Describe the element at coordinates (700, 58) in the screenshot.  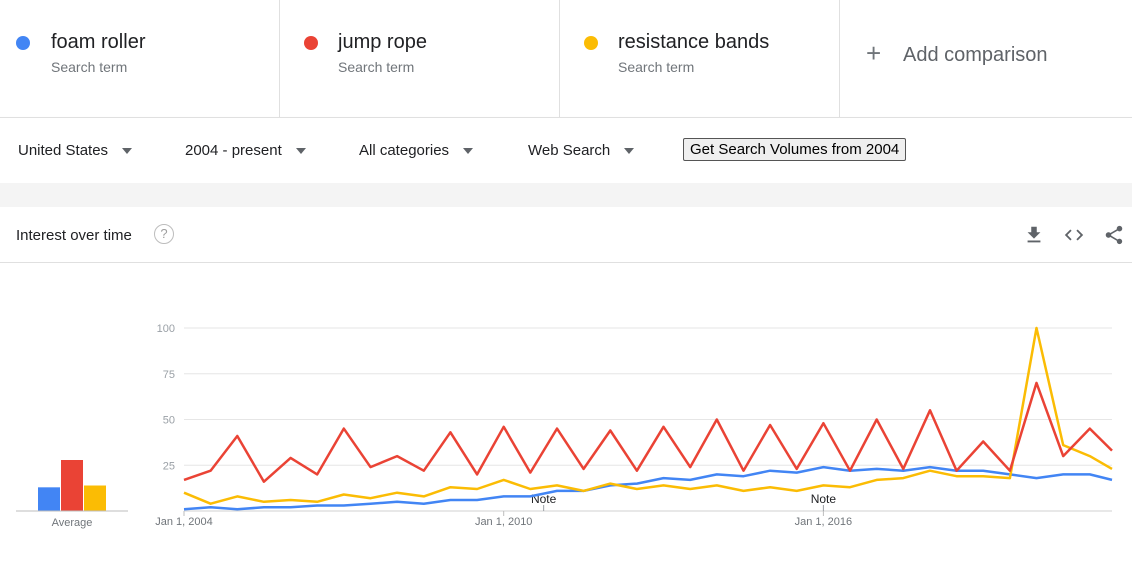
I see `search-term-card: resistance bands Search term` at that location.